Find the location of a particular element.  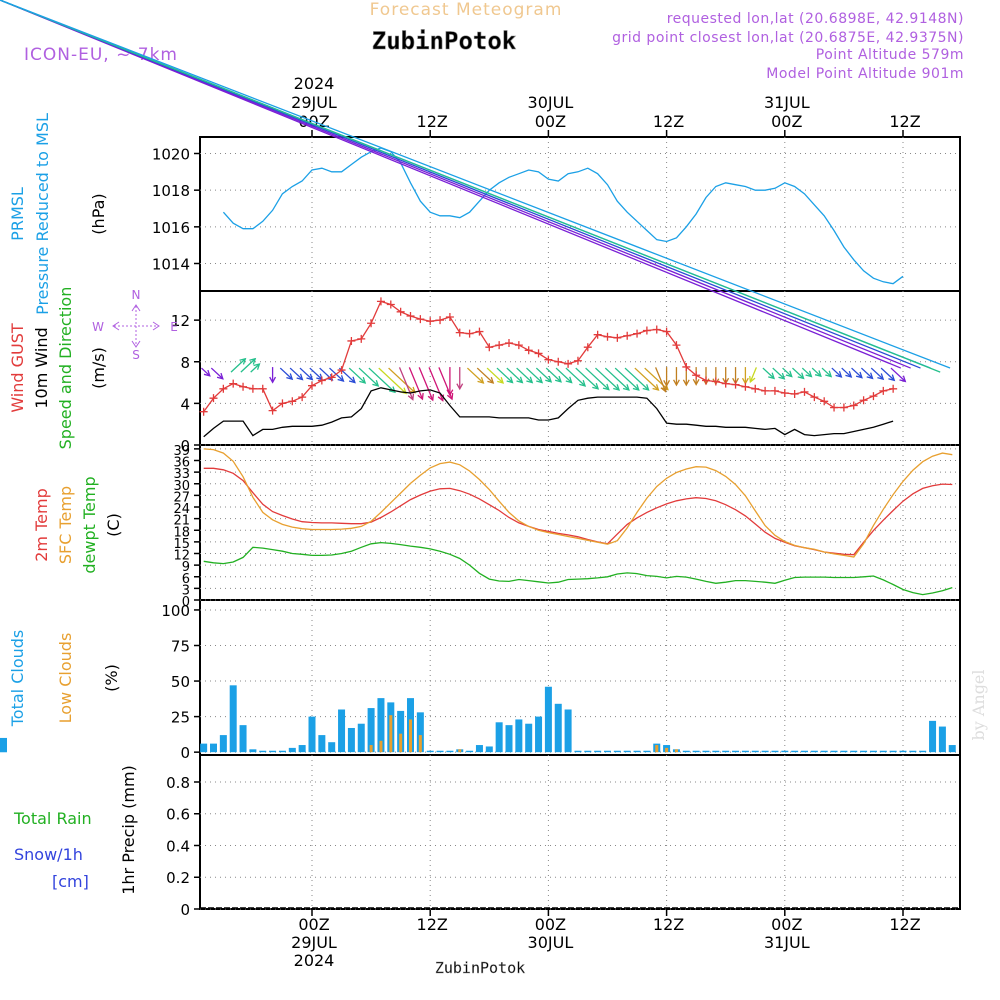

ytick-label-p3: 36 is located at coordinates (181, 463).